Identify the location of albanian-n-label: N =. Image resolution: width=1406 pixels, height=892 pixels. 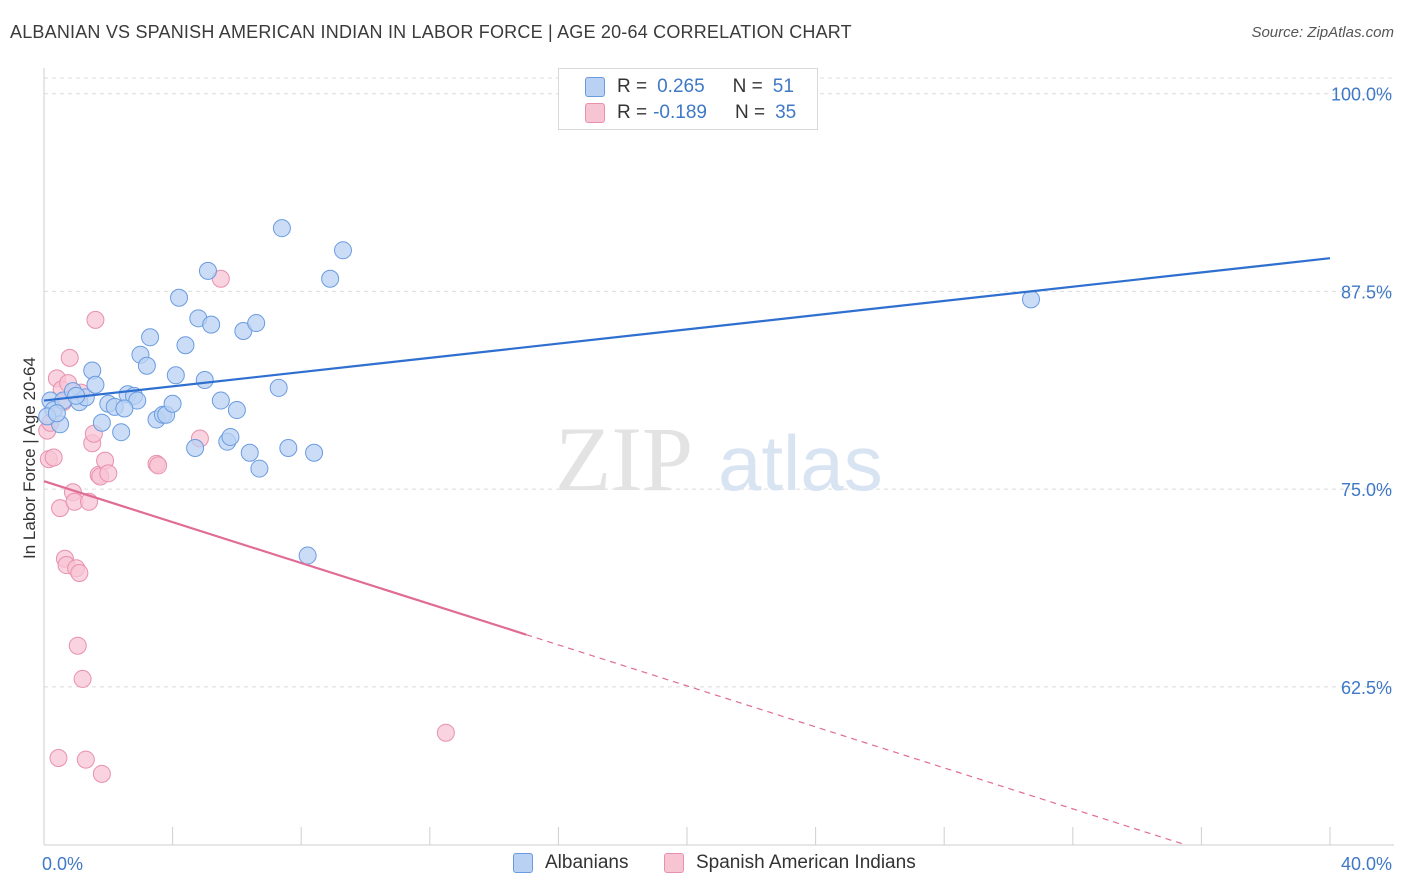
(747, 86).